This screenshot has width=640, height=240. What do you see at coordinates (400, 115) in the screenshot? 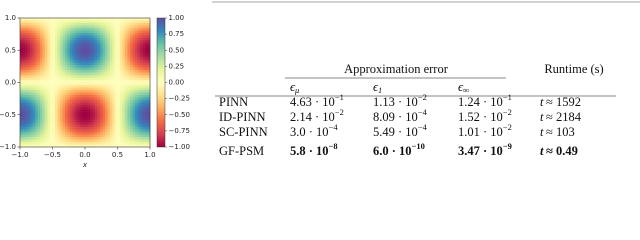
I see `cell: 8.09 · 10⁻⁴` at bounding box center [400, 115].